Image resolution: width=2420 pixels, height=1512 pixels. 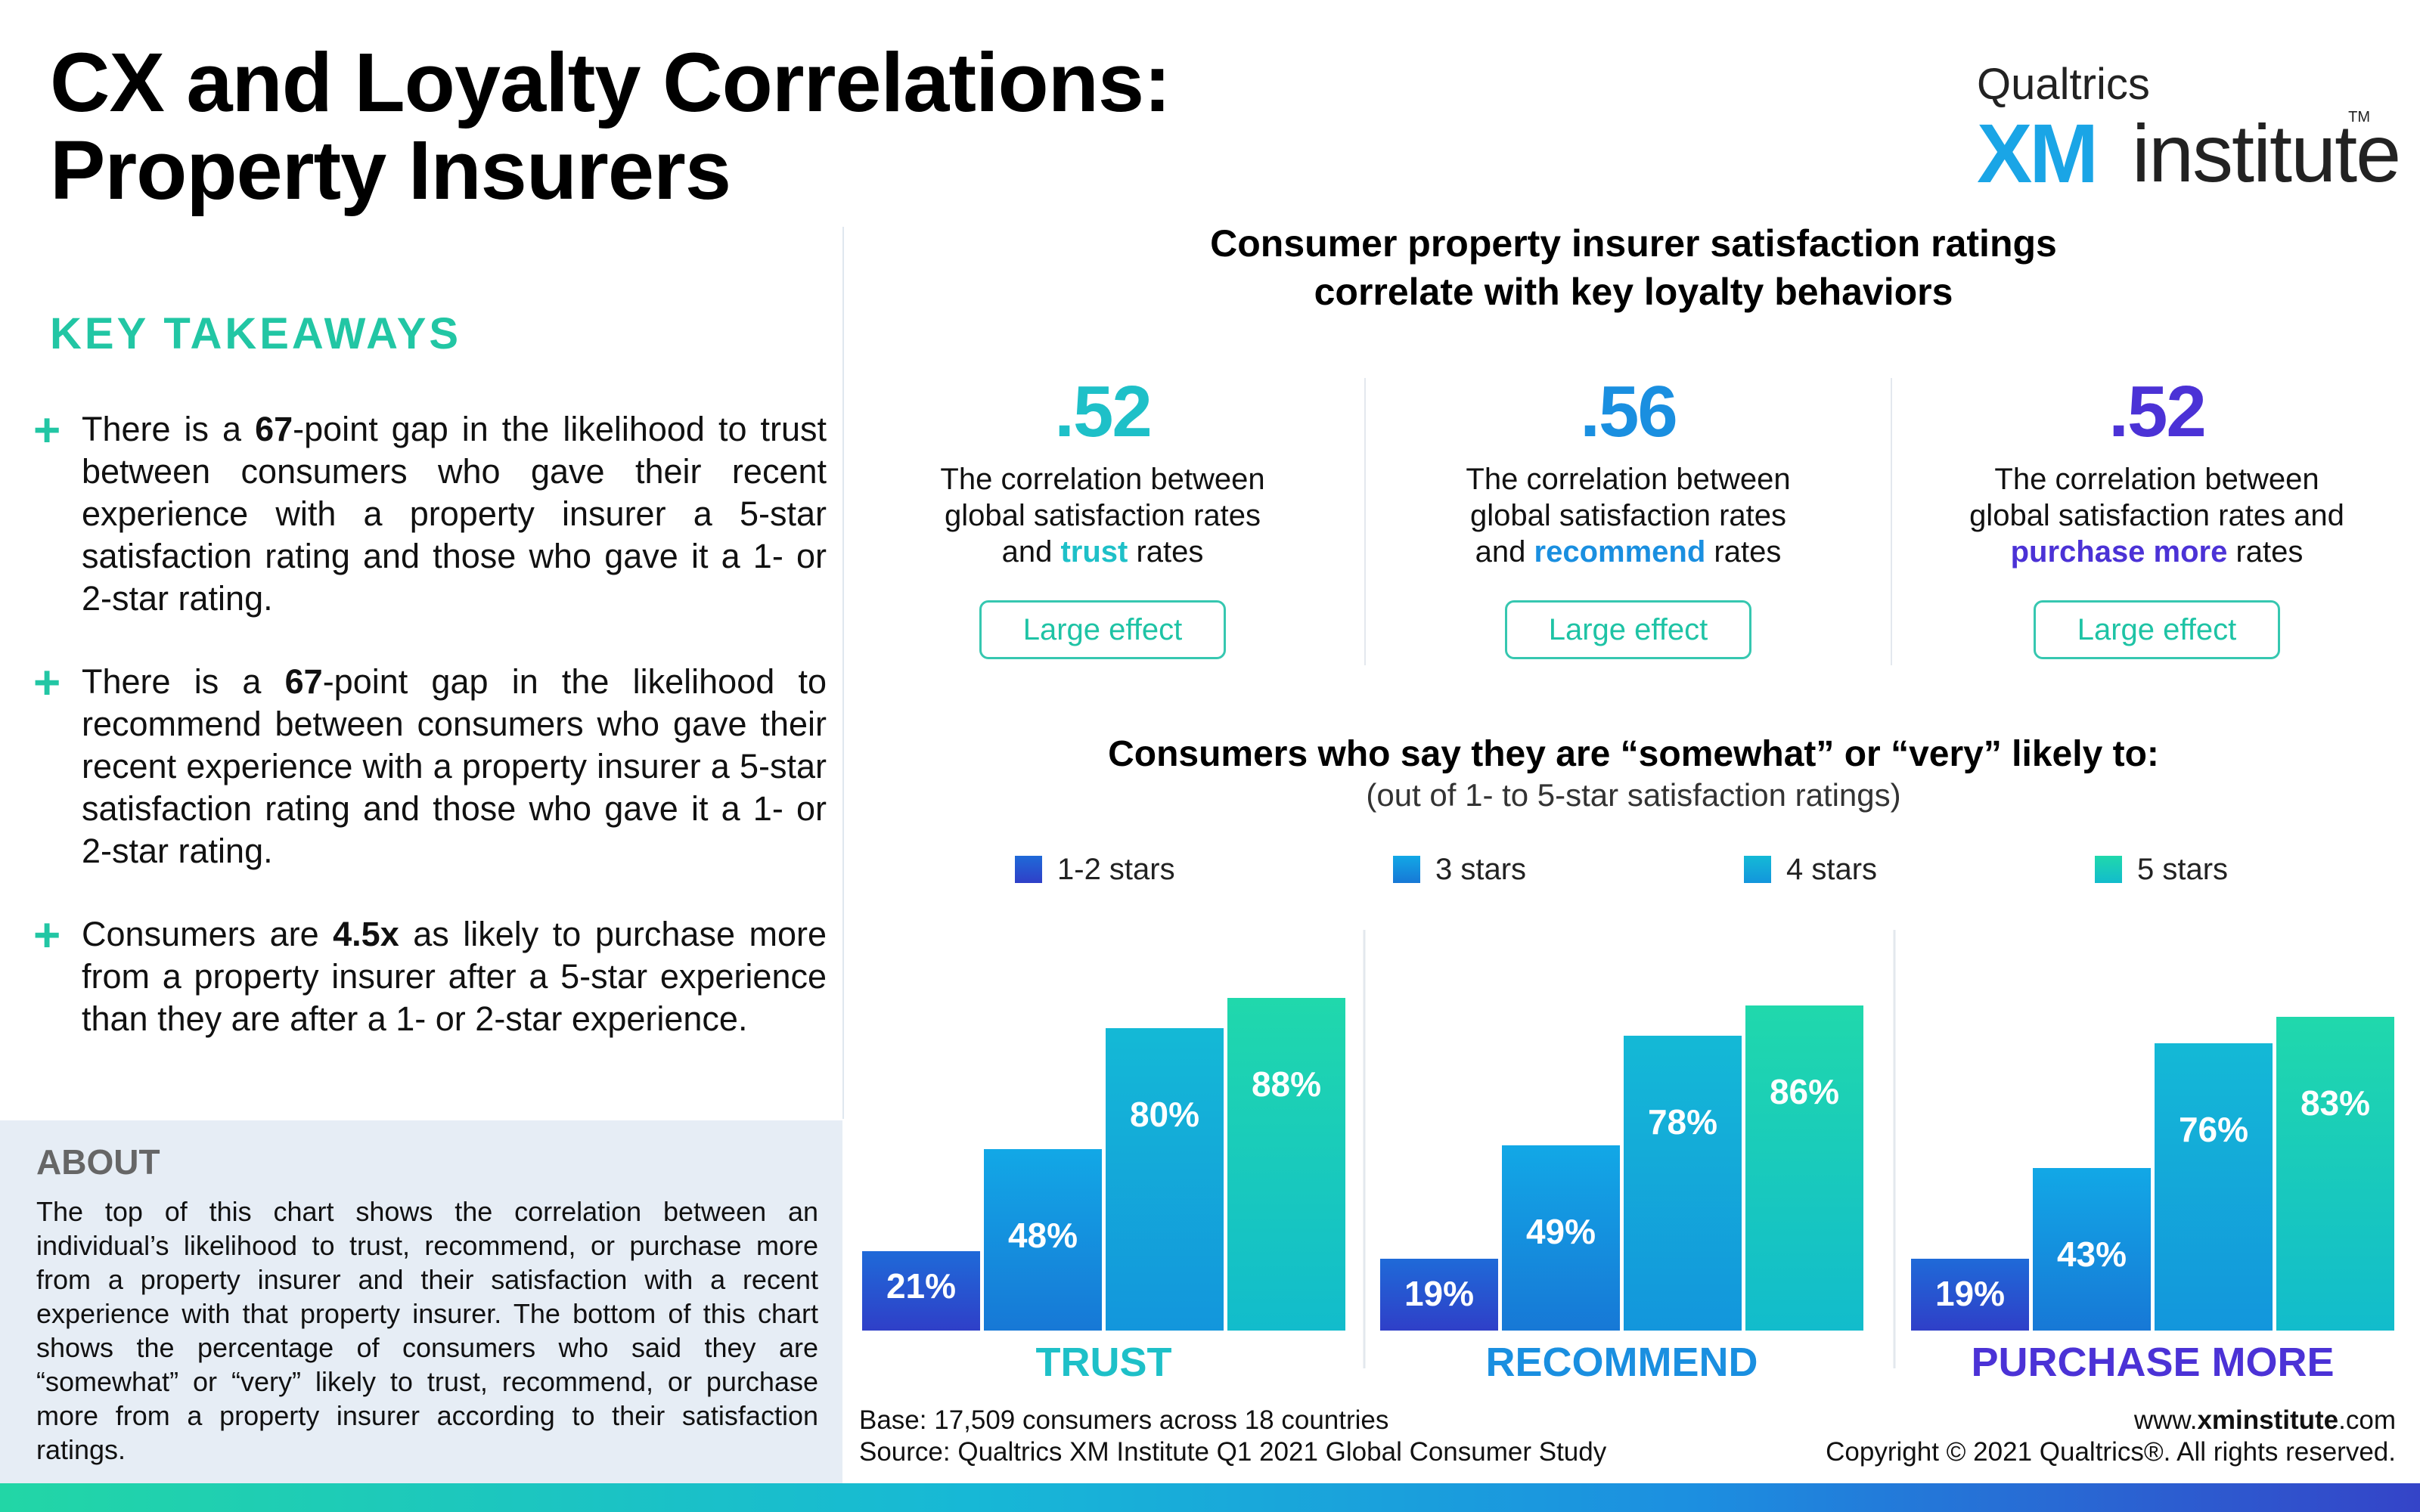 I want to click on bar-value-label: 49%, so click(x=1561, y=1231).